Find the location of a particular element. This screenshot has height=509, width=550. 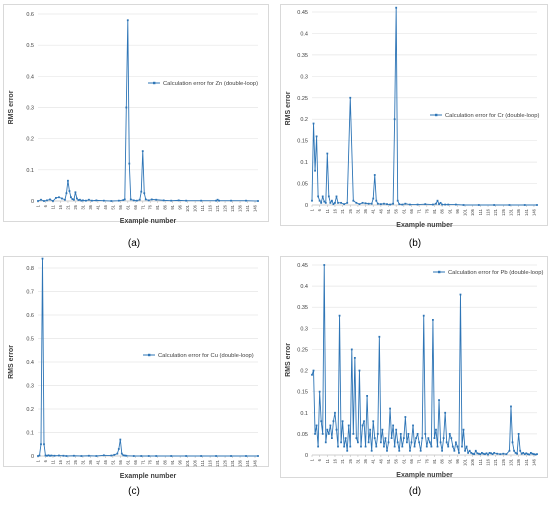

y-tick-label: 0.15 is located at coordinates (302, 142).